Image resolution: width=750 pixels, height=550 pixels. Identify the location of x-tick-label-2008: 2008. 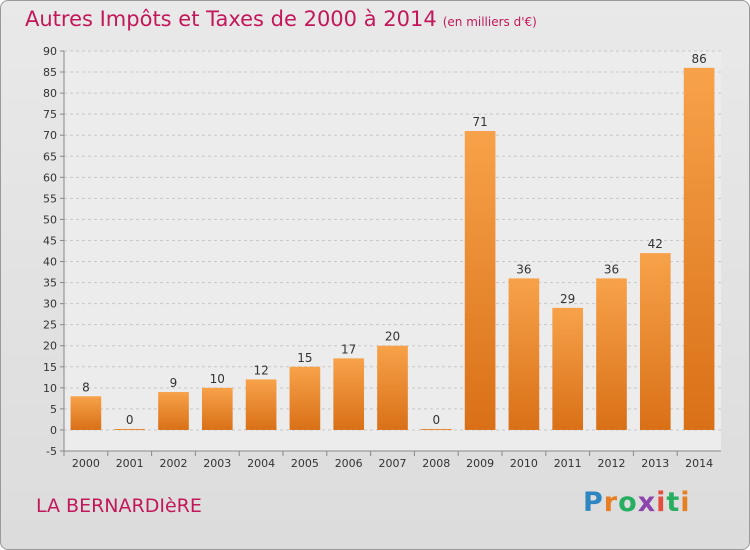
(436, 463).